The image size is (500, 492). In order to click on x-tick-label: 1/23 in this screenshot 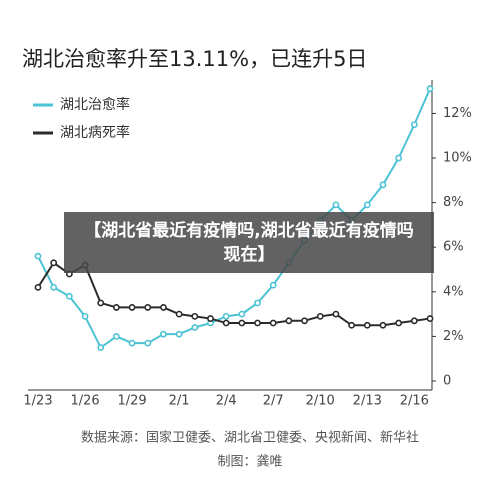, I will do `click(37, 401)`.